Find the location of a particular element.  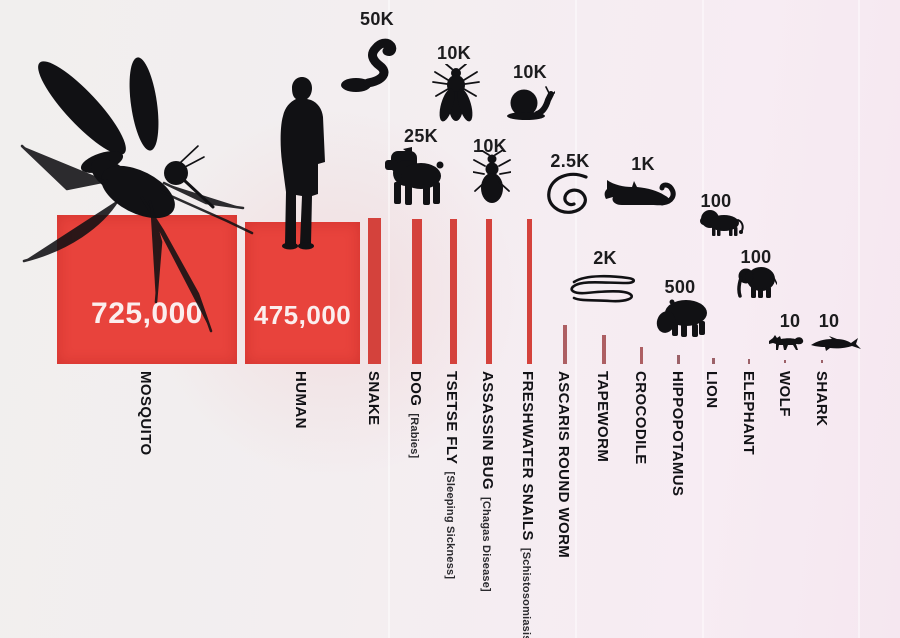

value-lion: 100 is located at coordinates (716, 201).